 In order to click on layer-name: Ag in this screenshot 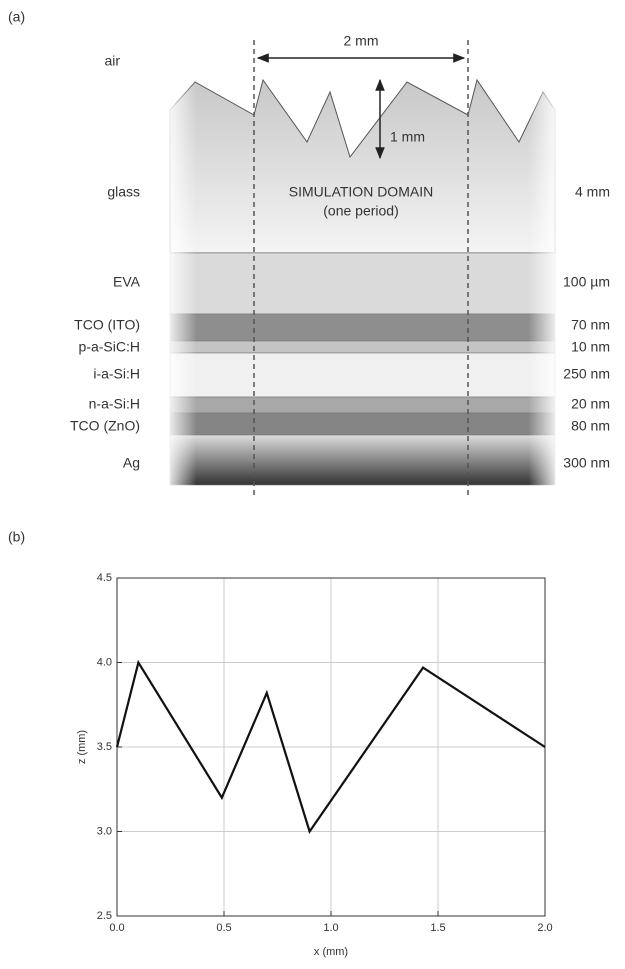, I will do `click(131, 463)`.